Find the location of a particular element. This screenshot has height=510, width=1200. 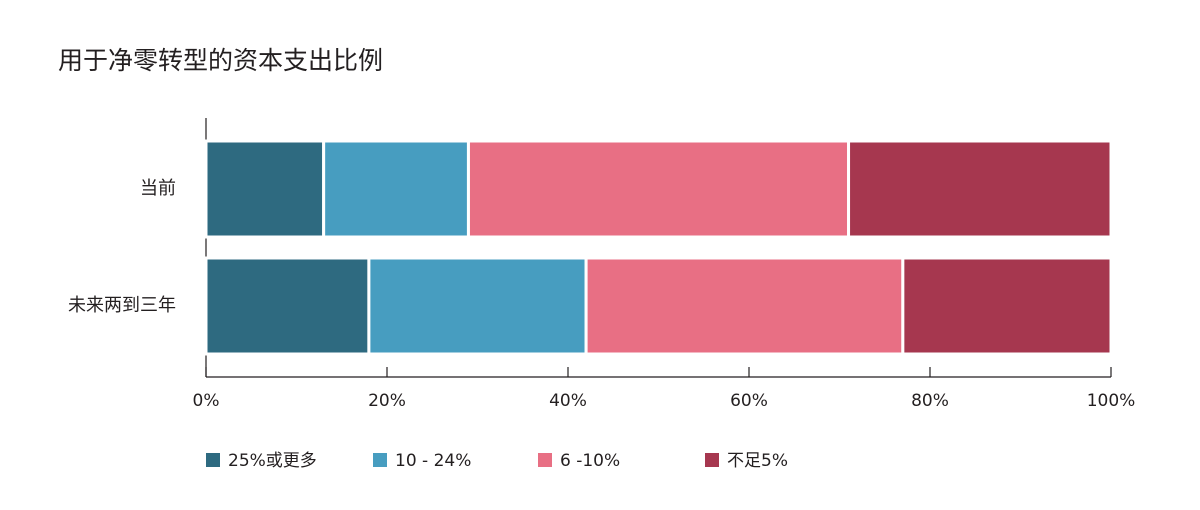

legend-label: 10 - 24% is located at coordinates (433, 461).